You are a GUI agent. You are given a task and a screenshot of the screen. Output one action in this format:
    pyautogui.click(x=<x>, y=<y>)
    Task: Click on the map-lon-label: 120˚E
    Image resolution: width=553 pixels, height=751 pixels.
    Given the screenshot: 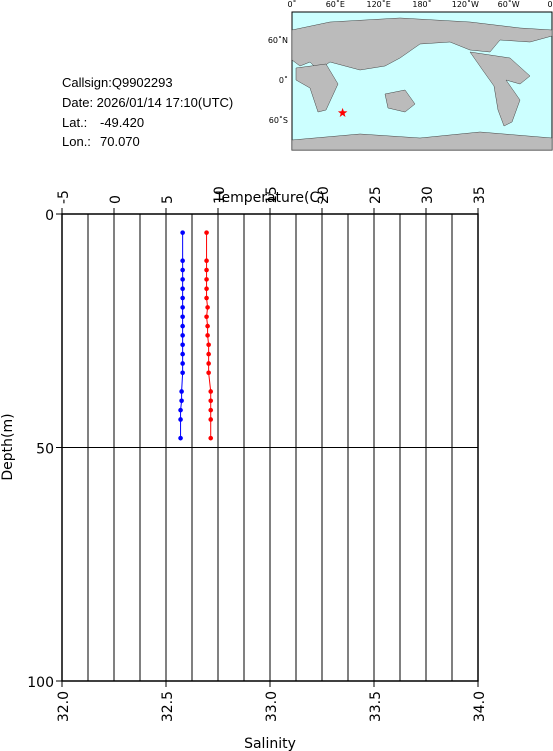 What is the action you would take?
    pyautogui.click(x=379, y=4)
    